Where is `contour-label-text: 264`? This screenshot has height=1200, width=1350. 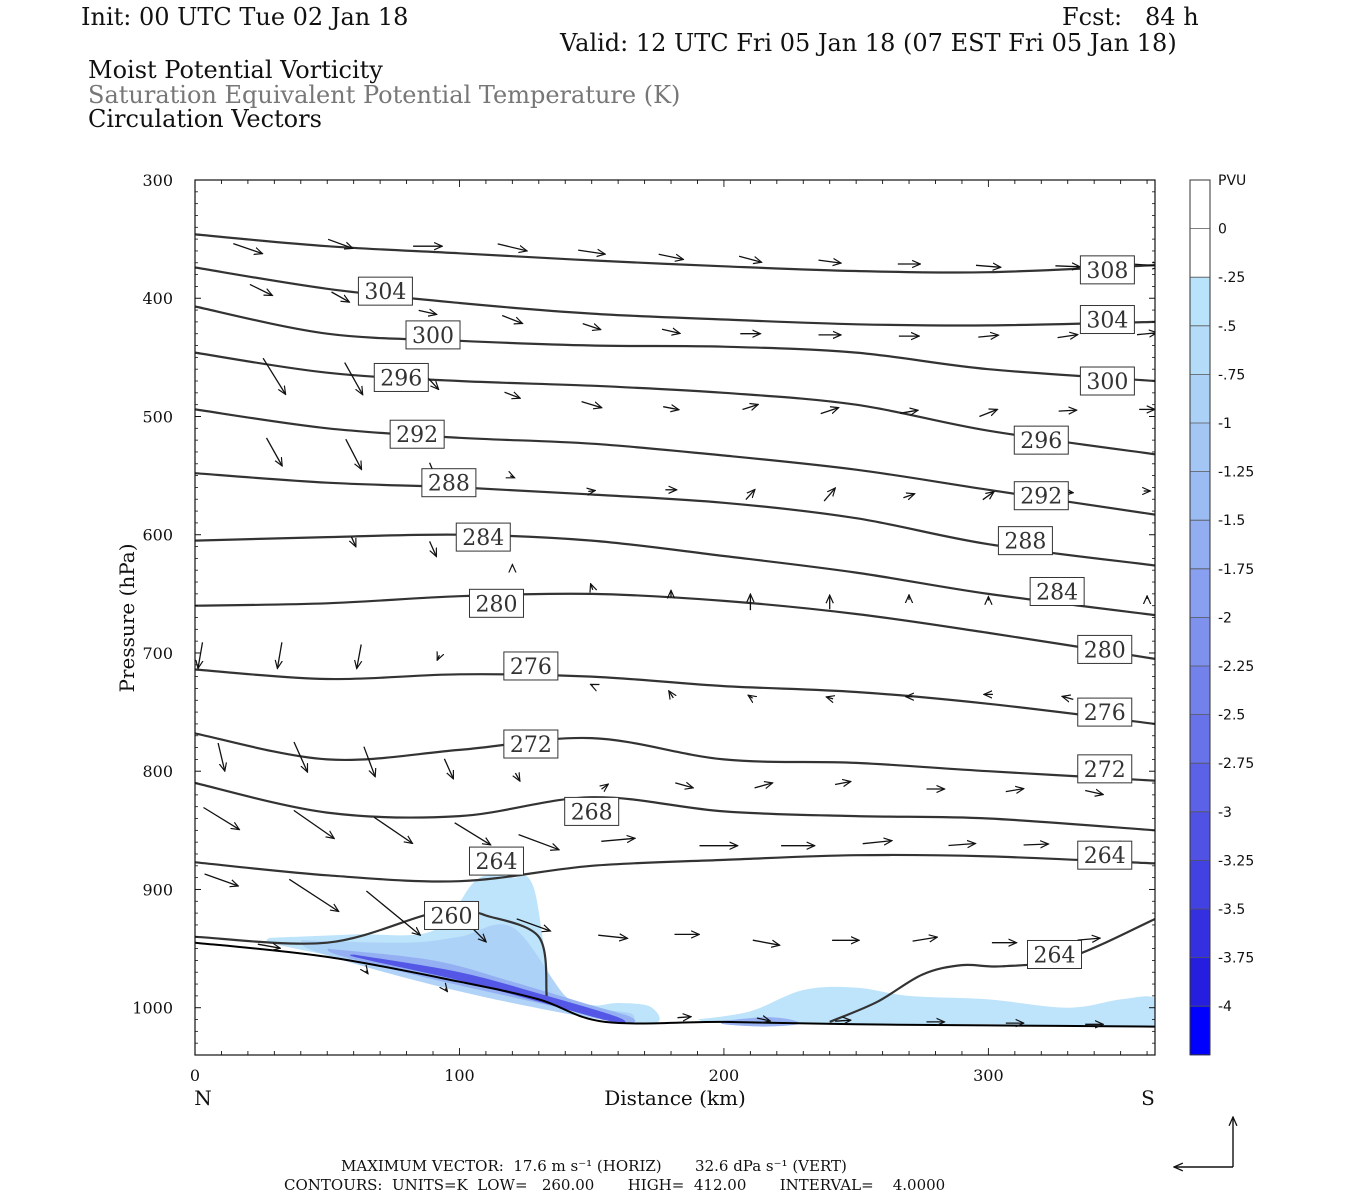 contour-label-text: 264 is located at coordinates (1105, 856).